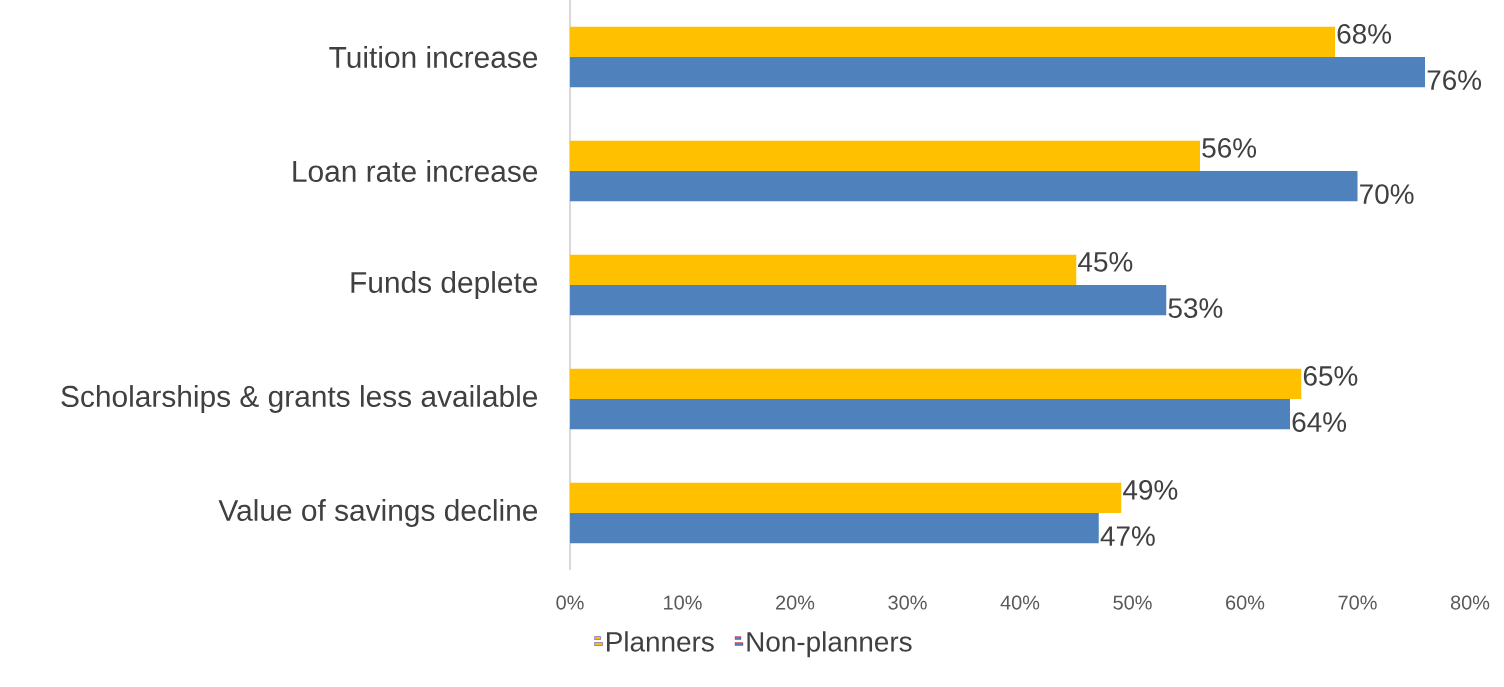  What do you see at coordinates (1330, 376) in the screenshot?
I see `data-label: 65%` at bounding box center [1330, 376].